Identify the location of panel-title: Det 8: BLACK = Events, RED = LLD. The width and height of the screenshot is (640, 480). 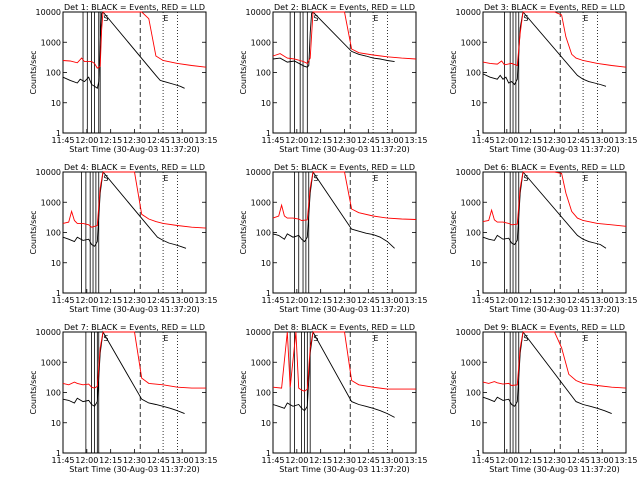
(344, 327).